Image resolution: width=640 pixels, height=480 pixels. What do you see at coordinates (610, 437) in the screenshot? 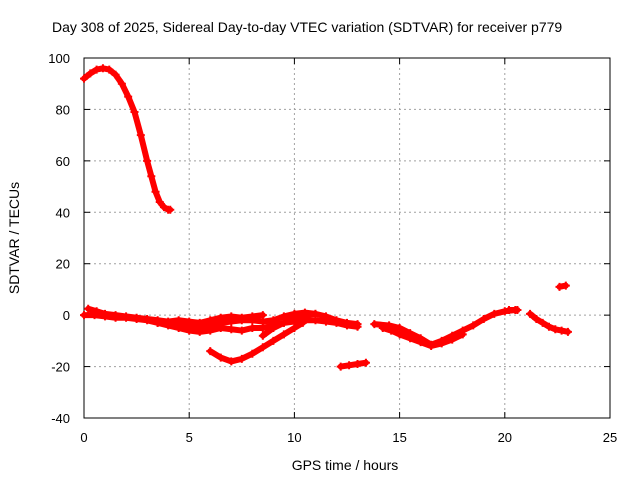
I see `x-tick-label: 25` at bounding box center [610, 437].